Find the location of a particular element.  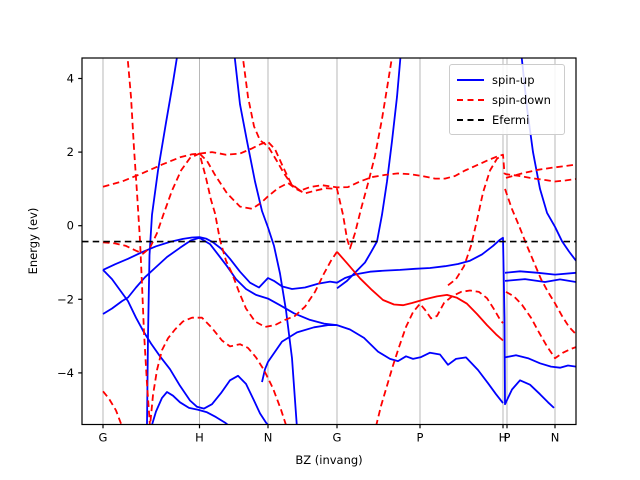

Efermi-line-sample is located at coordinates (470, 120).